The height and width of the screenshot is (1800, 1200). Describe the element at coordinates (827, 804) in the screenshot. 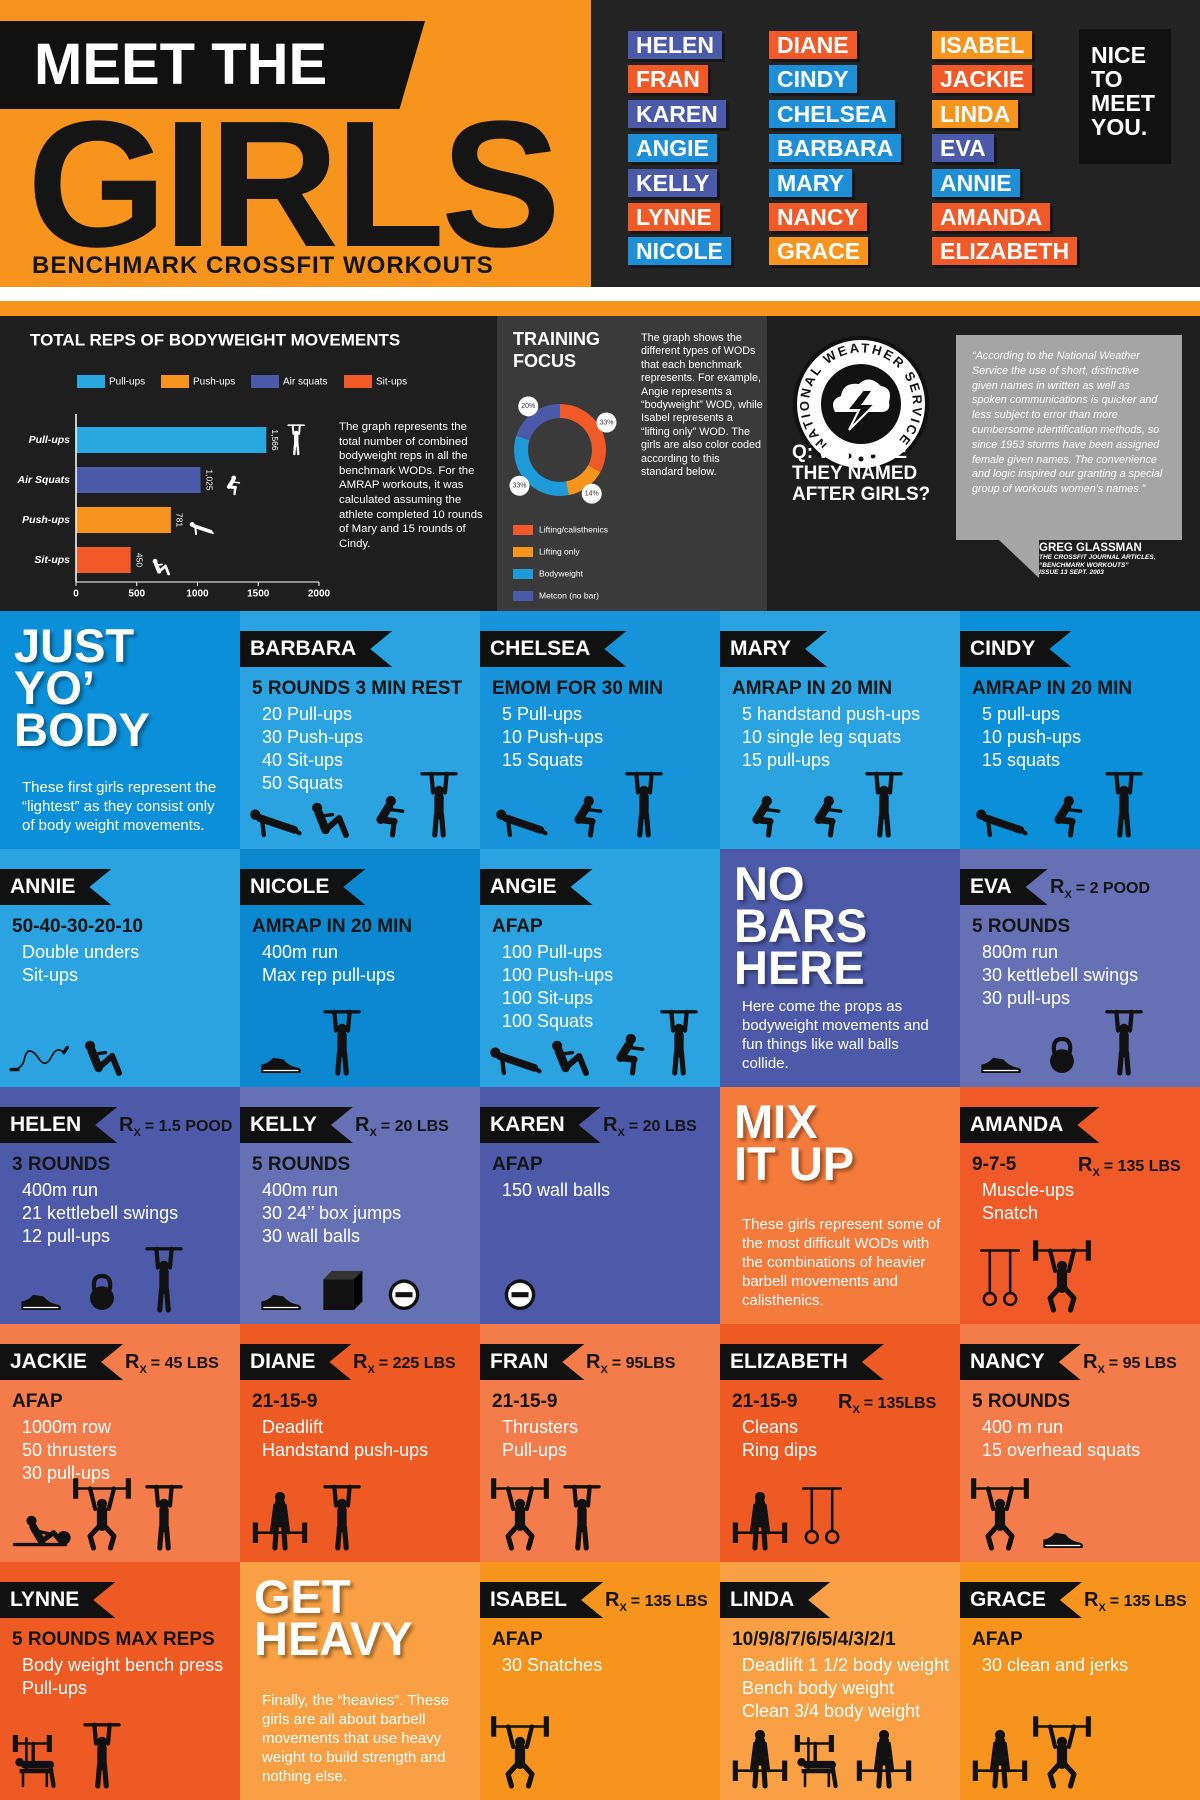

I see `icons` at that location.